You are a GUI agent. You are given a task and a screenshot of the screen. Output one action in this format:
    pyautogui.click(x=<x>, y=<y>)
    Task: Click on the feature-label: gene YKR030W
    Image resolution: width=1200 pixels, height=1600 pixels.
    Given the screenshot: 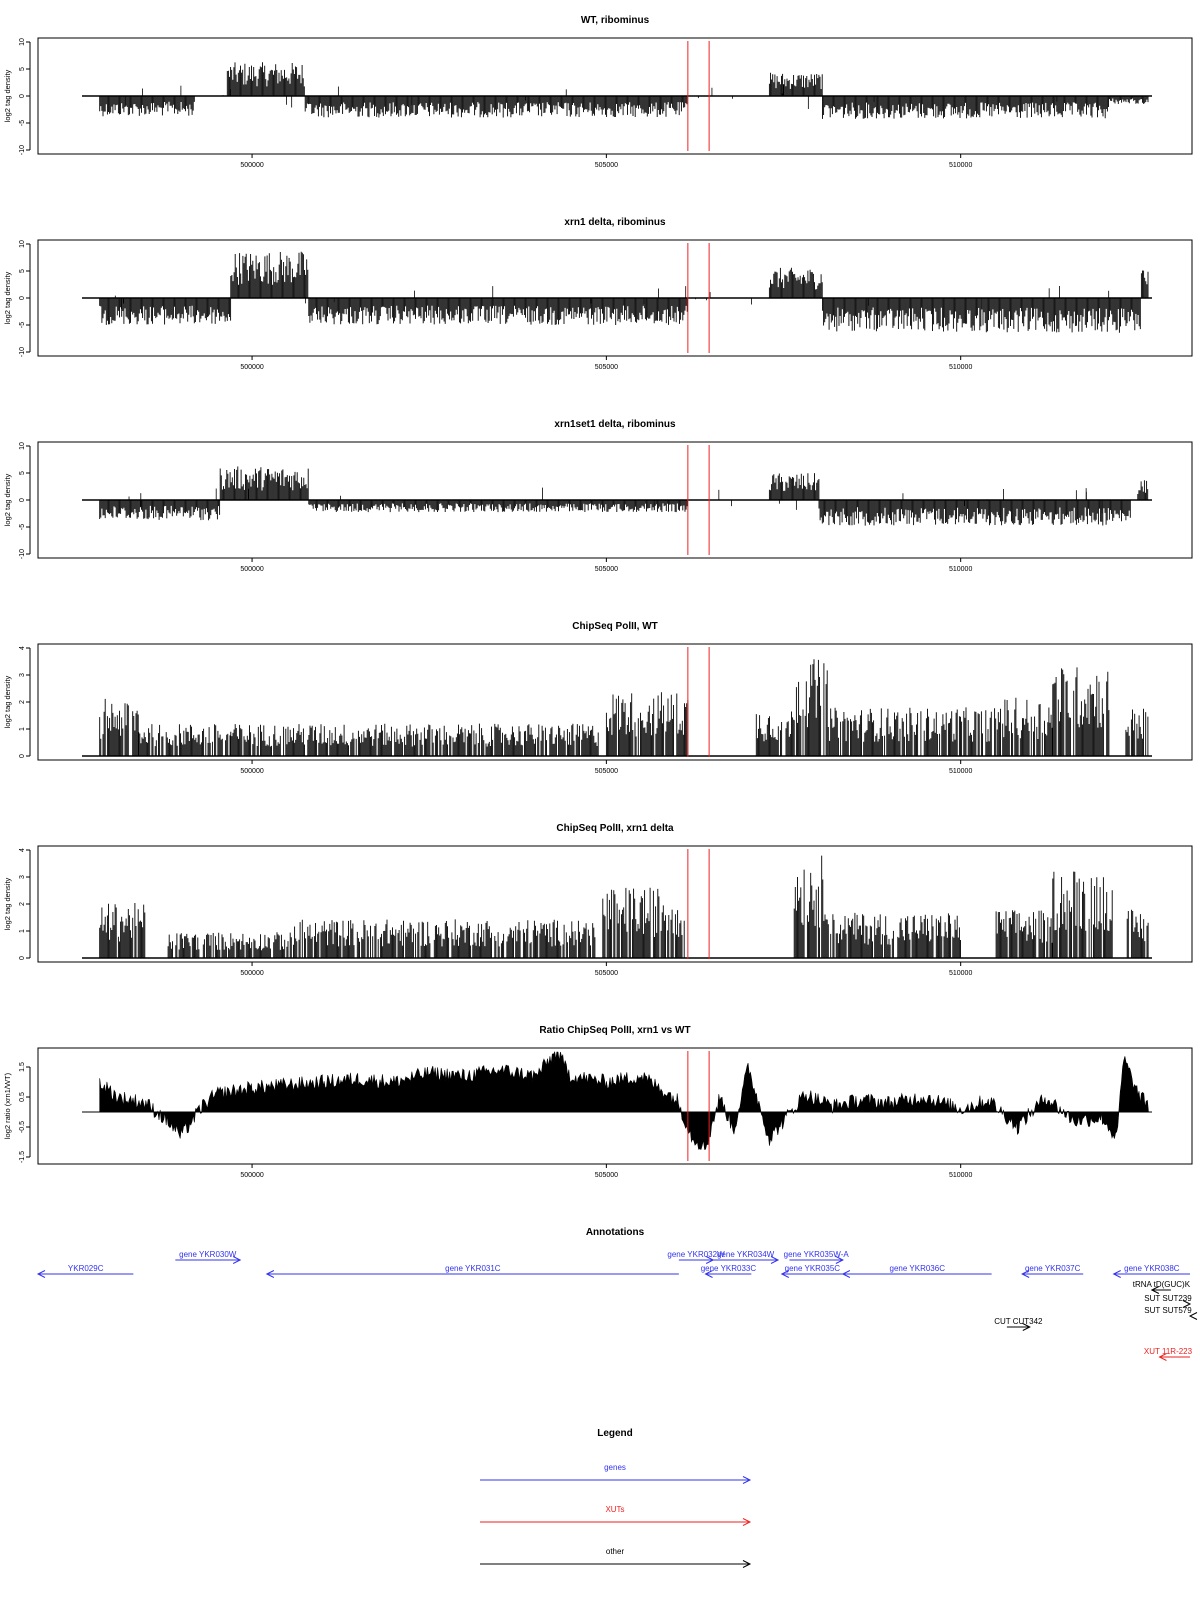 What is the action you would take?
    pyautogui.click(x=208, y=1254)
    